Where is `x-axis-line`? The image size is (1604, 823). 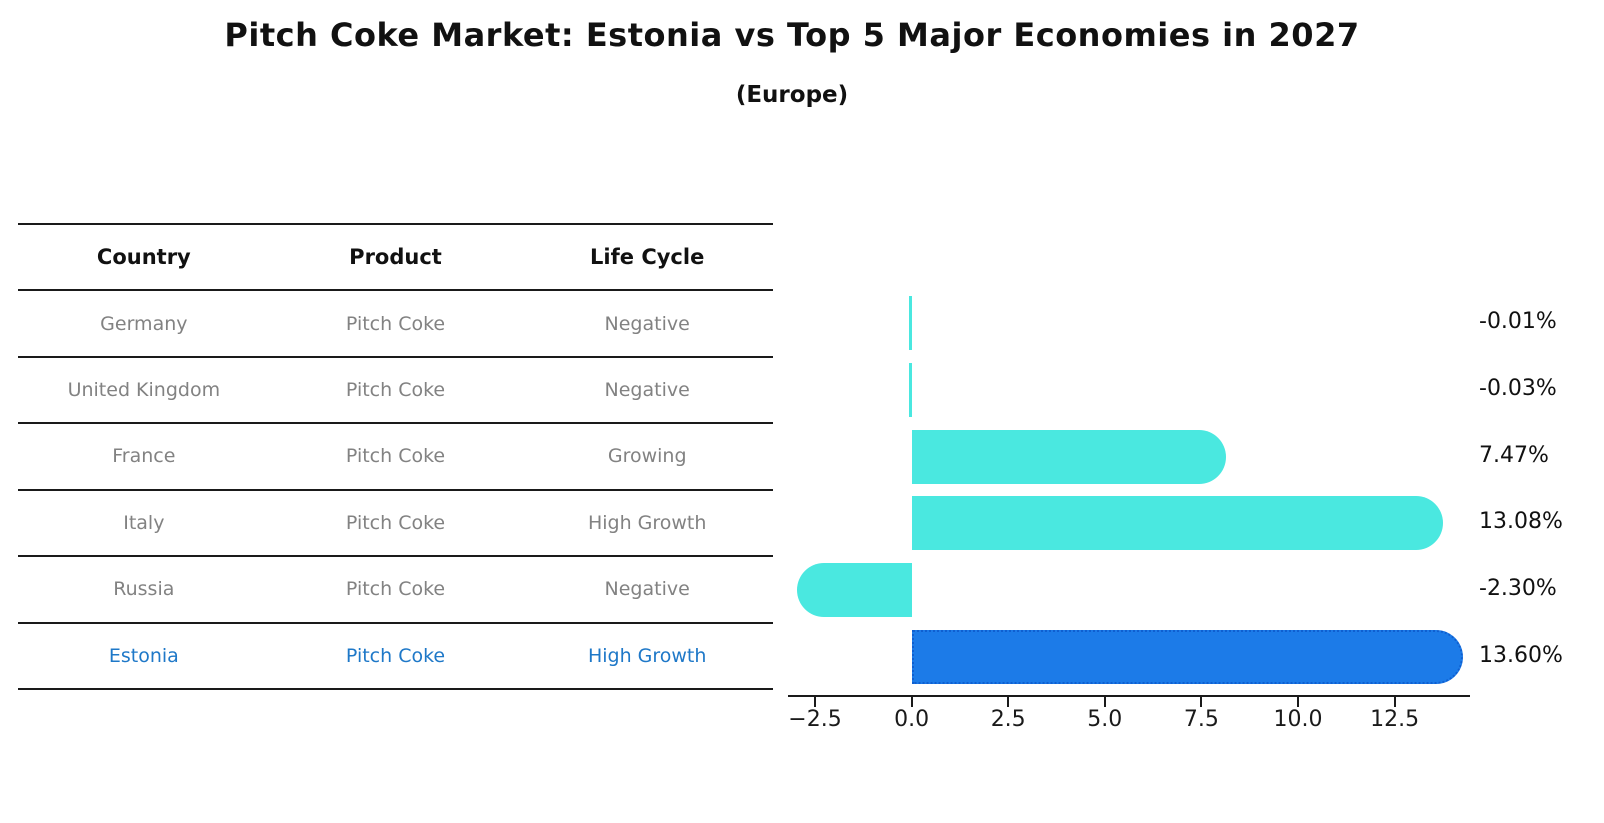 x-axis-line is located at coordinates (1129, 696).